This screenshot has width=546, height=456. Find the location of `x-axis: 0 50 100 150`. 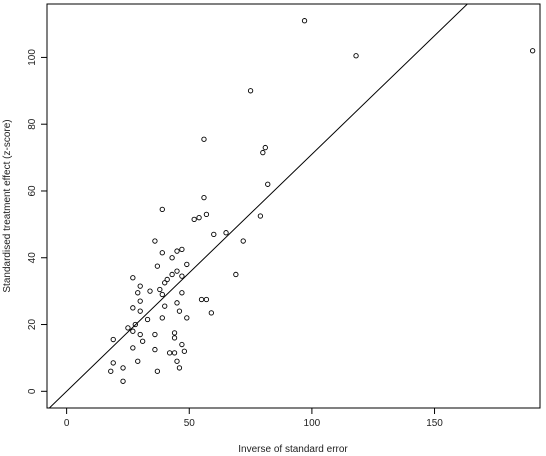

x-axis: 0 50 100 150 is located at coordinates (253, 418).